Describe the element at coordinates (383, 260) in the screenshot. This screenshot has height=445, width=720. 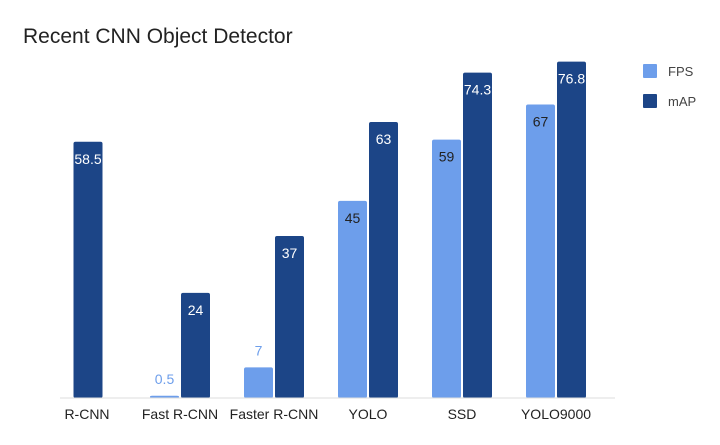
I see `bar-map-yolo` at that location.